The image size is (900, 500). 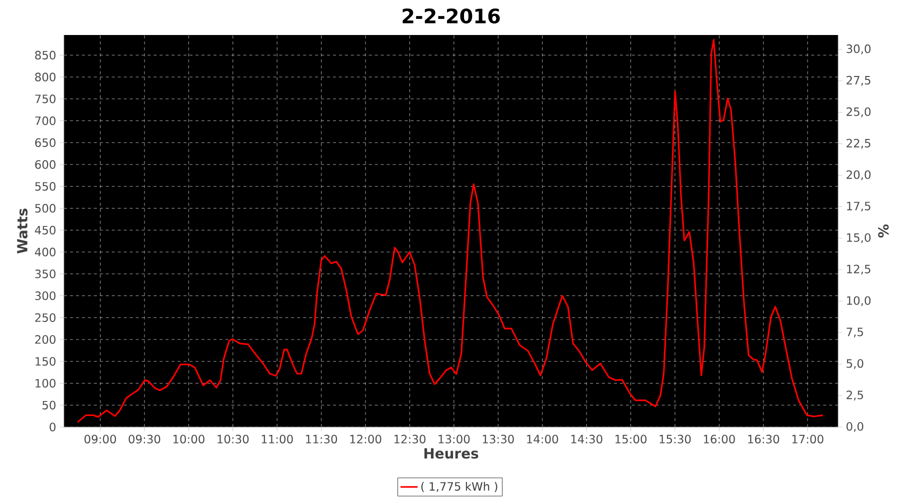 What do you see at coordinates (45, 164) in the screenshot?
I see `y-tick-label: 600` at bounding box center [45, 164].